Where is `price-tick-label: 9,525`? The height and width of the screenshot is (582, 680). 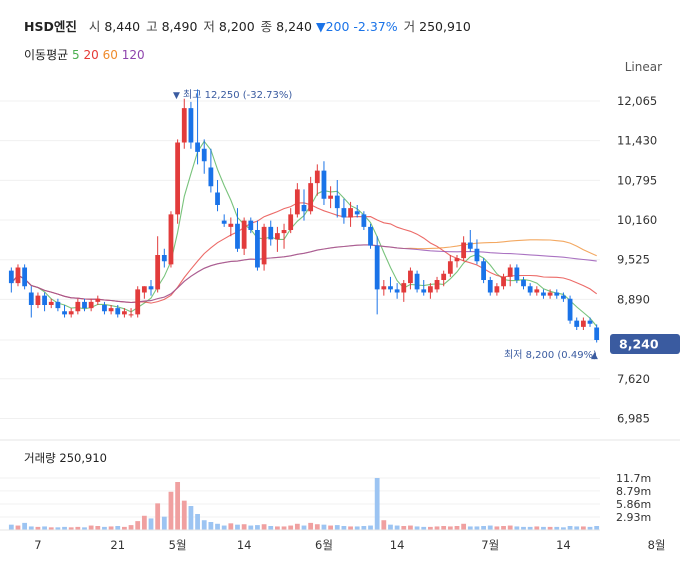 price-tick-label: 9,525 is located at coordinates (633, 260).